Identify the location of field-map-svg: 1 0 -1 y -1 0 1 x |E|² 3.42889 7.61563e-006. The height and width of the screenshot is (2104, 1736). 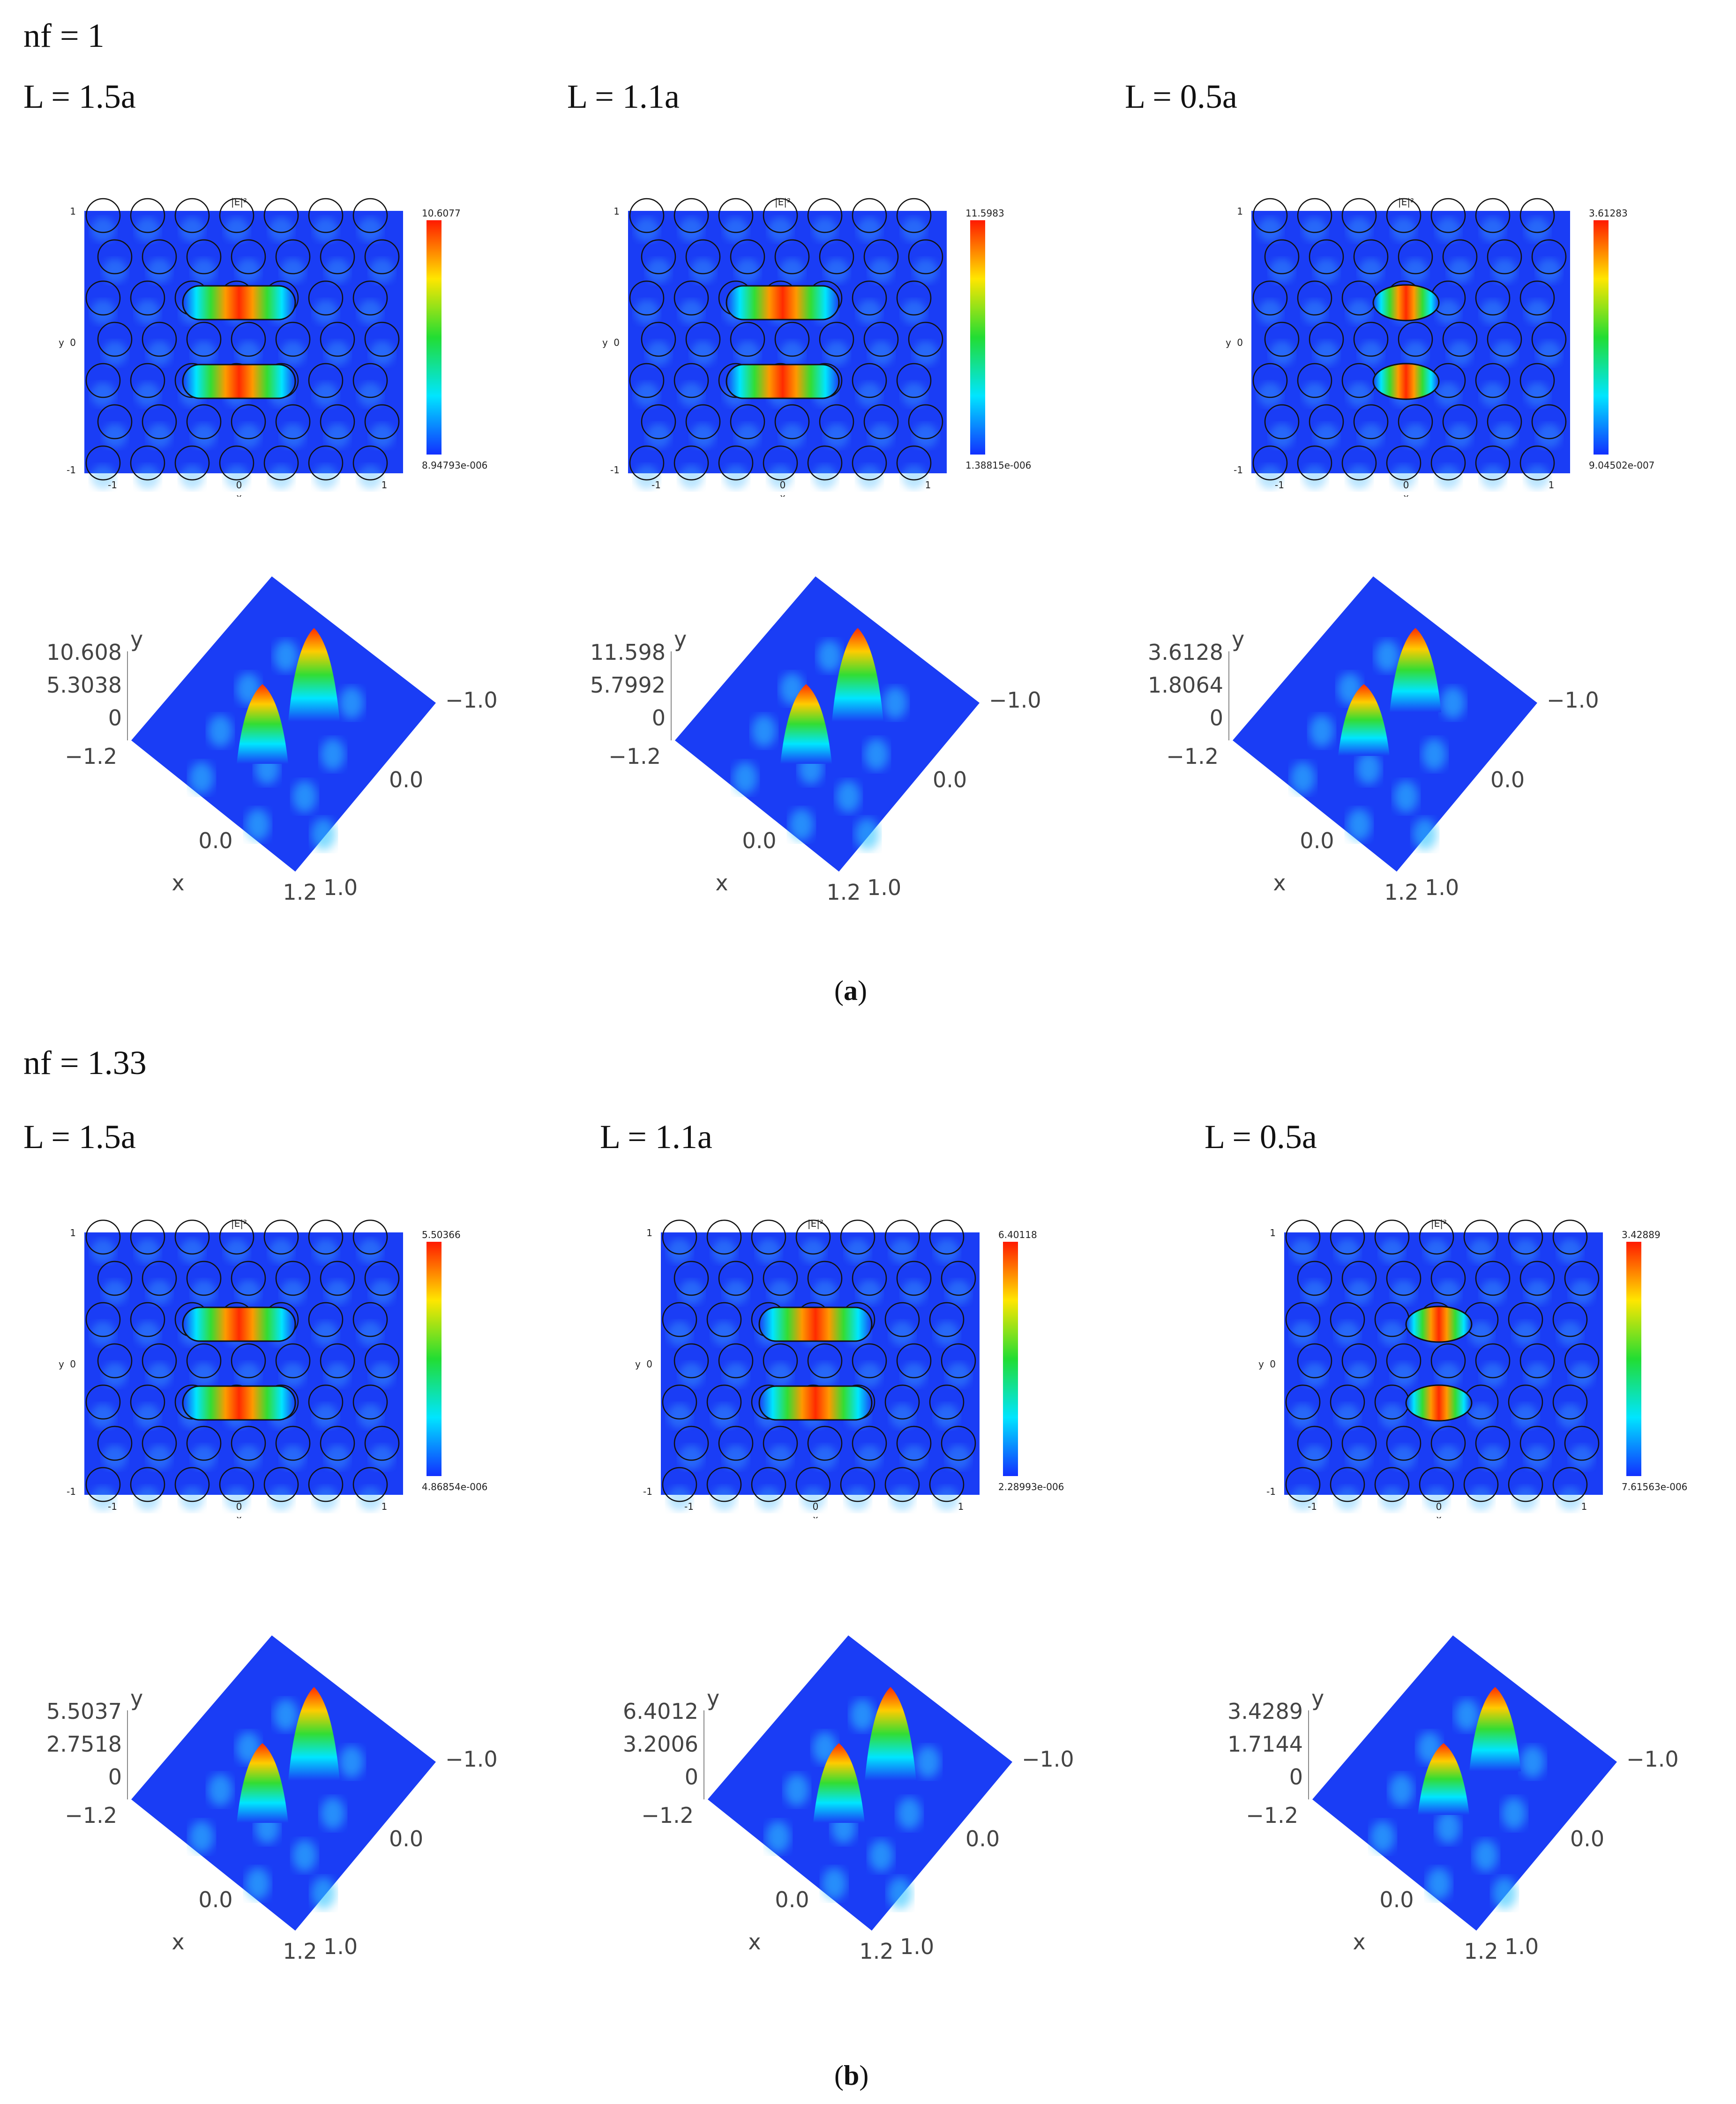
(1473, 1368).